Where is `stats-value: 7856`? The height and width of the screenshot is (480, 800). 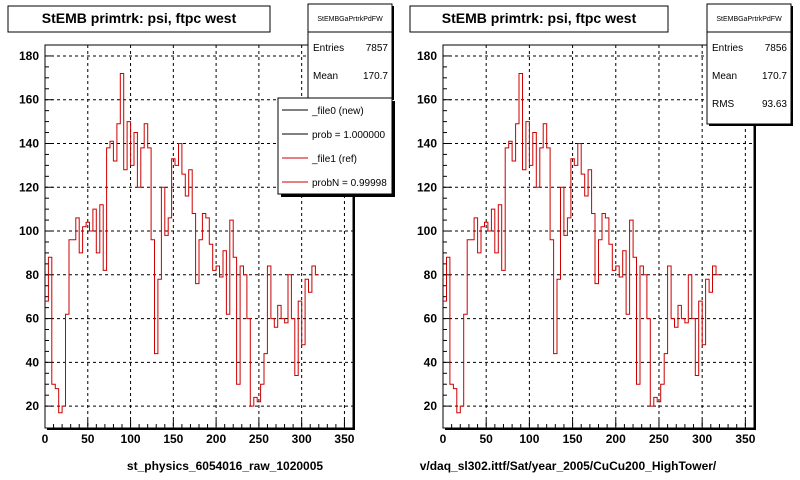 stats-value: 7856 is located at coordinates (776, 48).